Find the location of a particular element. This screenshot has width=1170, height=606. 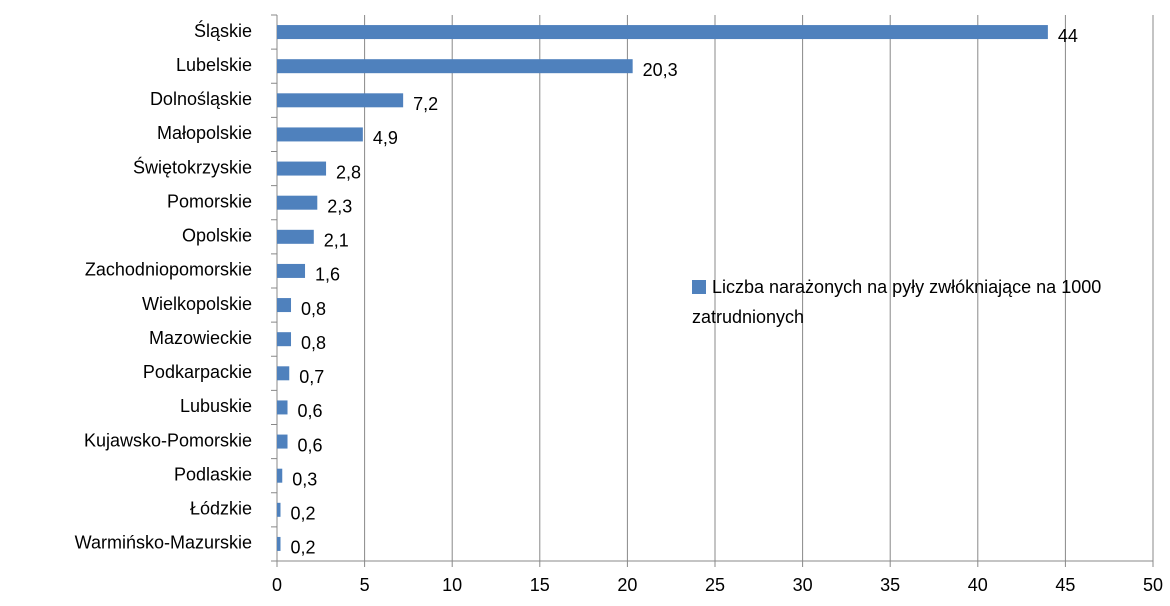

x-tick-label: 45 is located at coordinates (1065, 585).